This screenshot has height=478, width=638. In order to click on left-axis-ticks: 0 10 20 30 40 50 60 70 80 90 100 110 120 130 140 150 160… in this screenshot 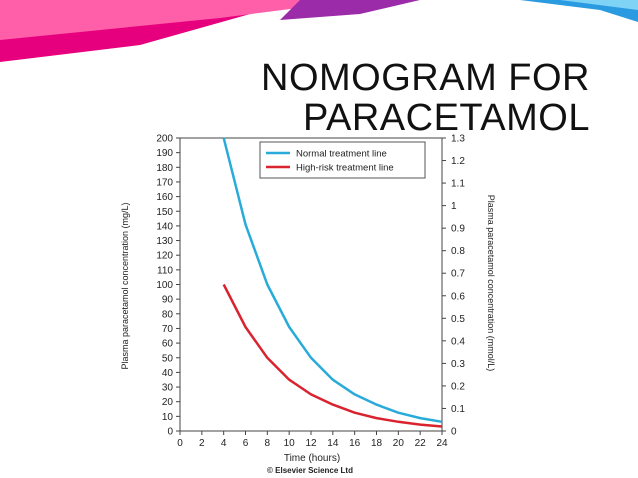, I will do `click(168, 286)`.